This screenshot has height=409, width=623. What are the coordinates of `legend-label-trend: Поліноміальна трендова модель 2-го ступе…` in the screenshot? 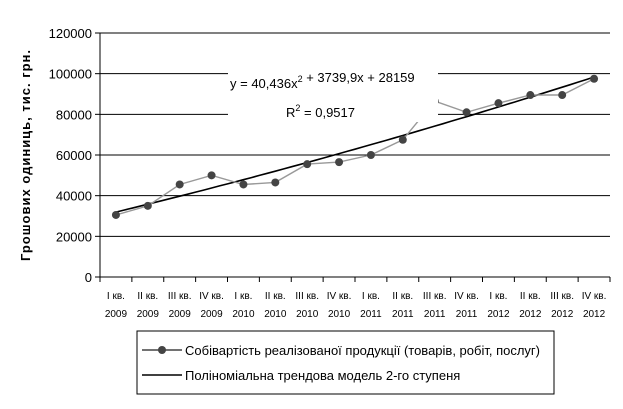 It's located at (322, 375).